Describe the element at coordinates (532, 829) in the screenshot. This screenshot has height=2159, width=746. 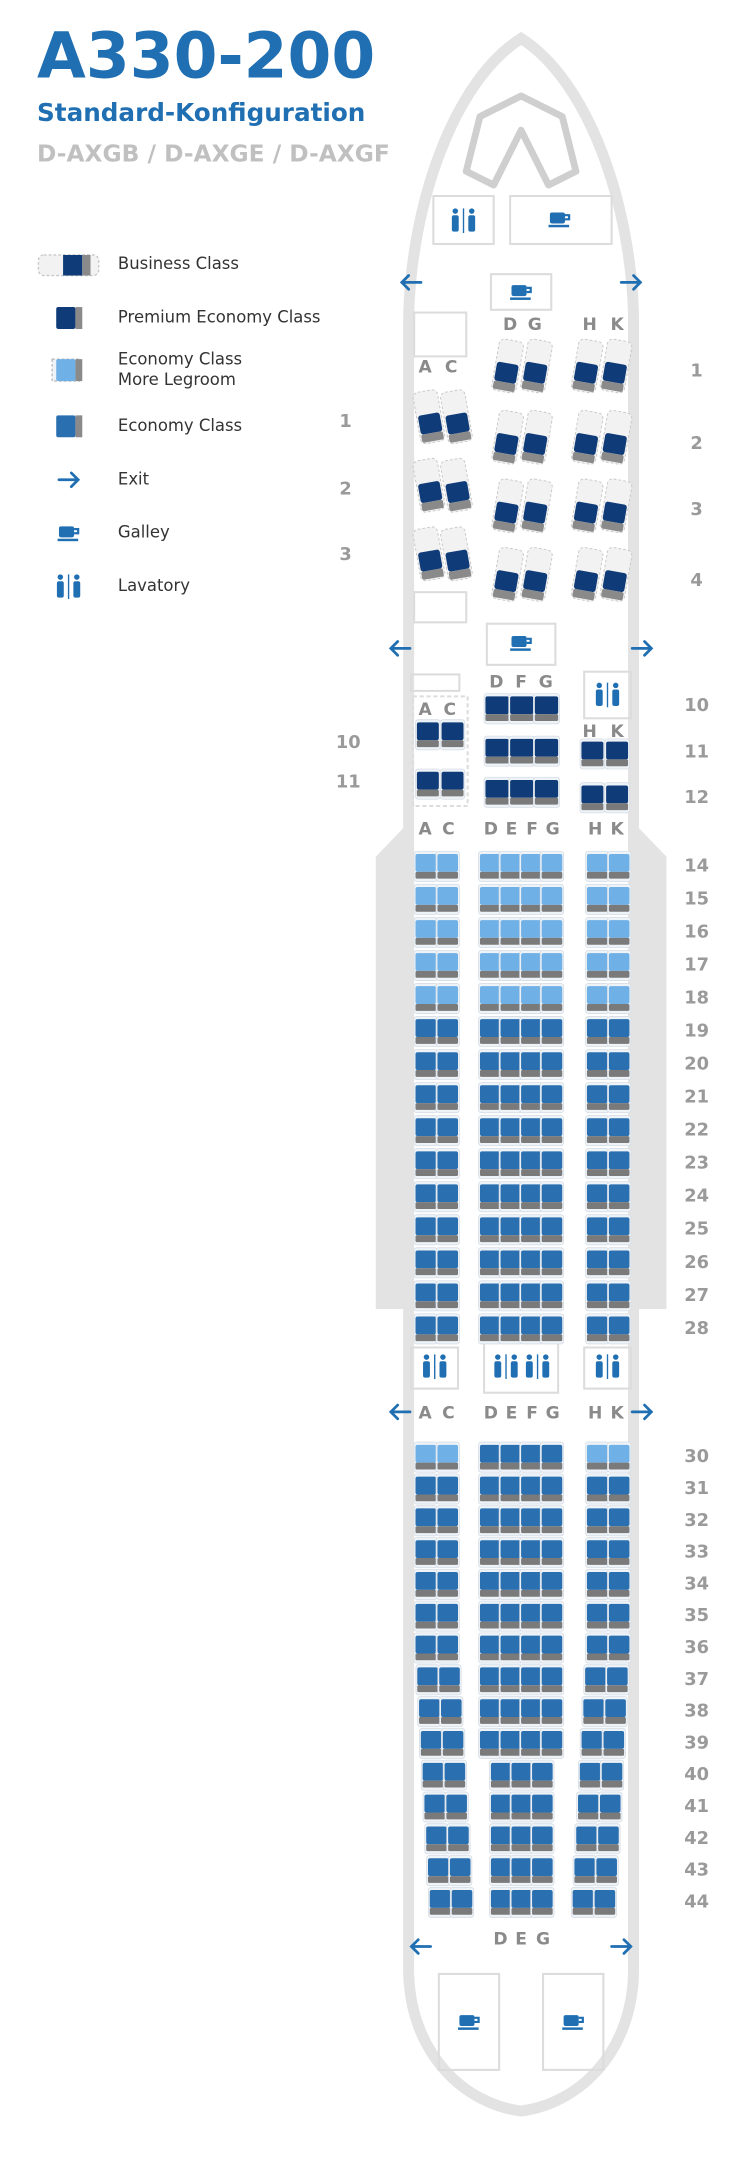
I see `column-letter: F` at that location.